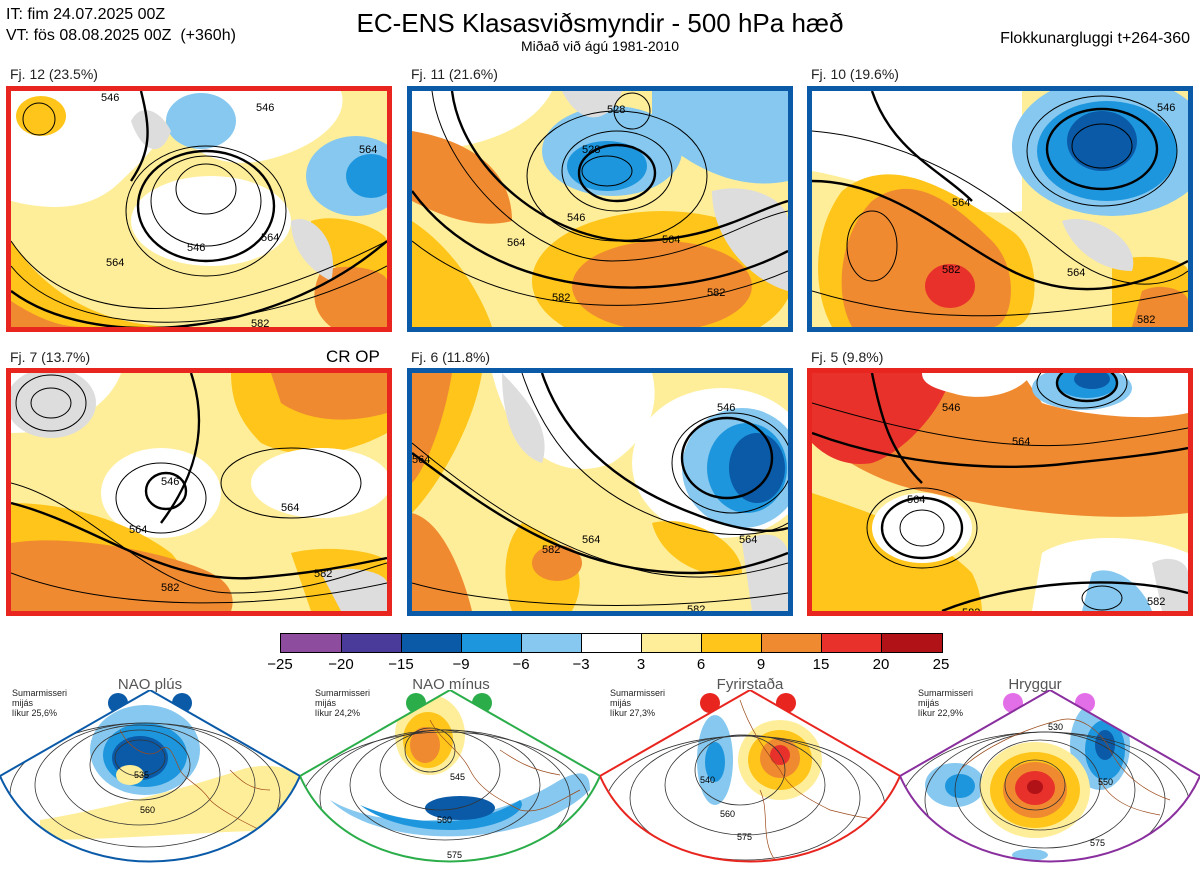  Describe the element at coordinates (521, 664) in the screenshot. I see `colorbar-tick: −6` at that location.